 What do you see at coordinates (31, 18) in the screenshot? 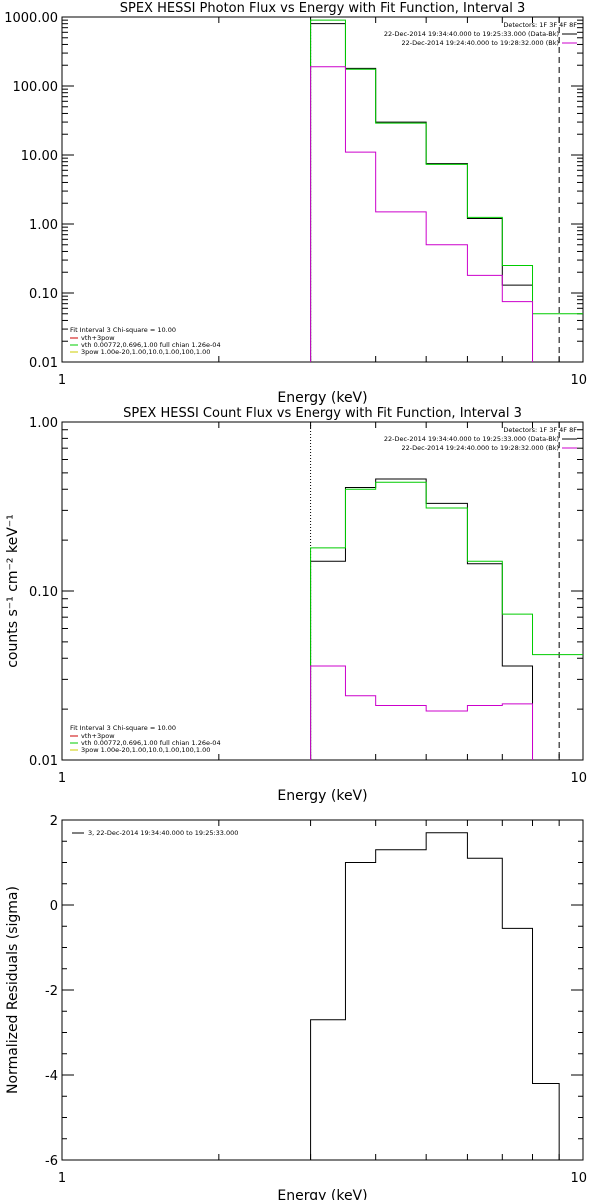
I see `y-tick-label: 1000.00` at bounding box center [31, 18].